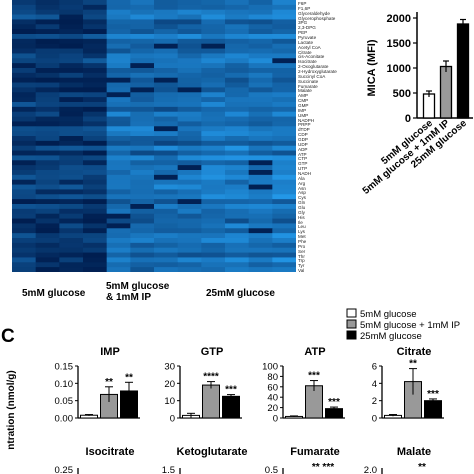  What do you see at coordinates (306, 42) in the screenshot?
I see `metabolite-label: Lactate` at bounding box center [306, 42].